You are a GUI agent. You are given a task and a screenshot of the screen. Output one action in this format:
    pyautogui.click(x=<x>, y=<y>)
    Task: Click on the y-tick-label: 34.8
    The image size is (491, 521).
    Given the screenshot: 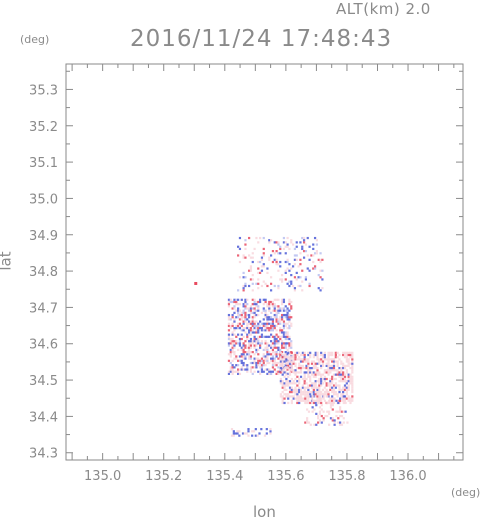 What is the action you would take?
    pyautogui.click(x=43, y=272)
    